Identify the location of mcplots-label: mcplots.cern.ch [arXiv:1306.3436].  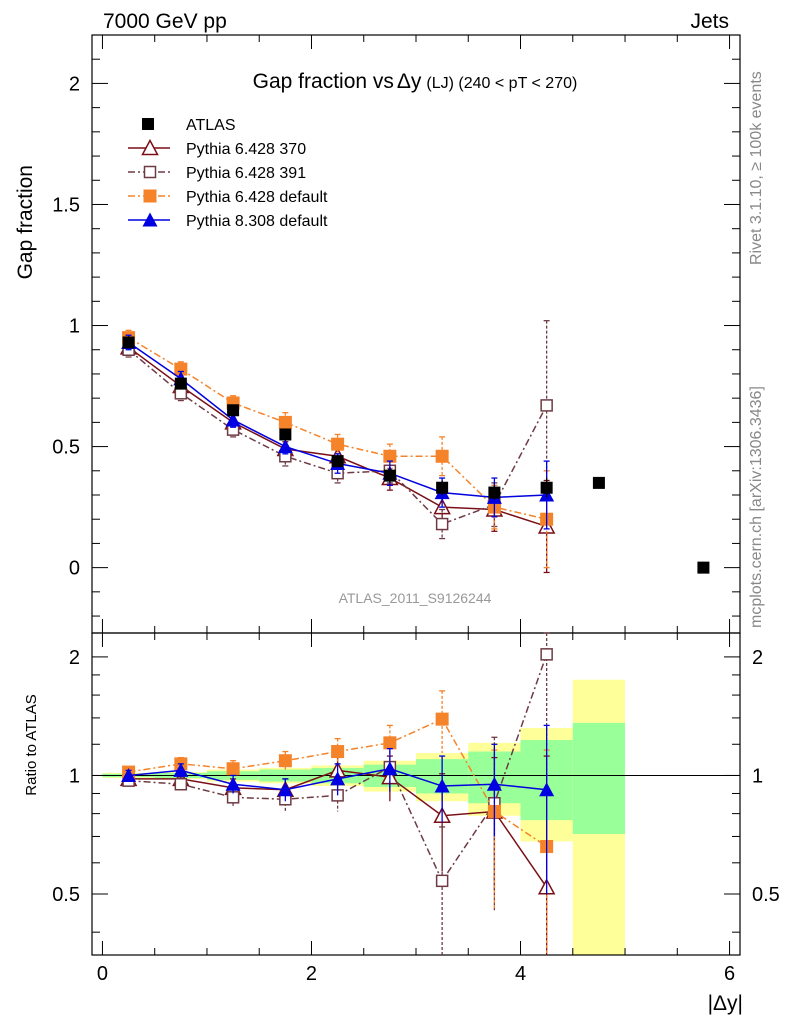
(756, 507).